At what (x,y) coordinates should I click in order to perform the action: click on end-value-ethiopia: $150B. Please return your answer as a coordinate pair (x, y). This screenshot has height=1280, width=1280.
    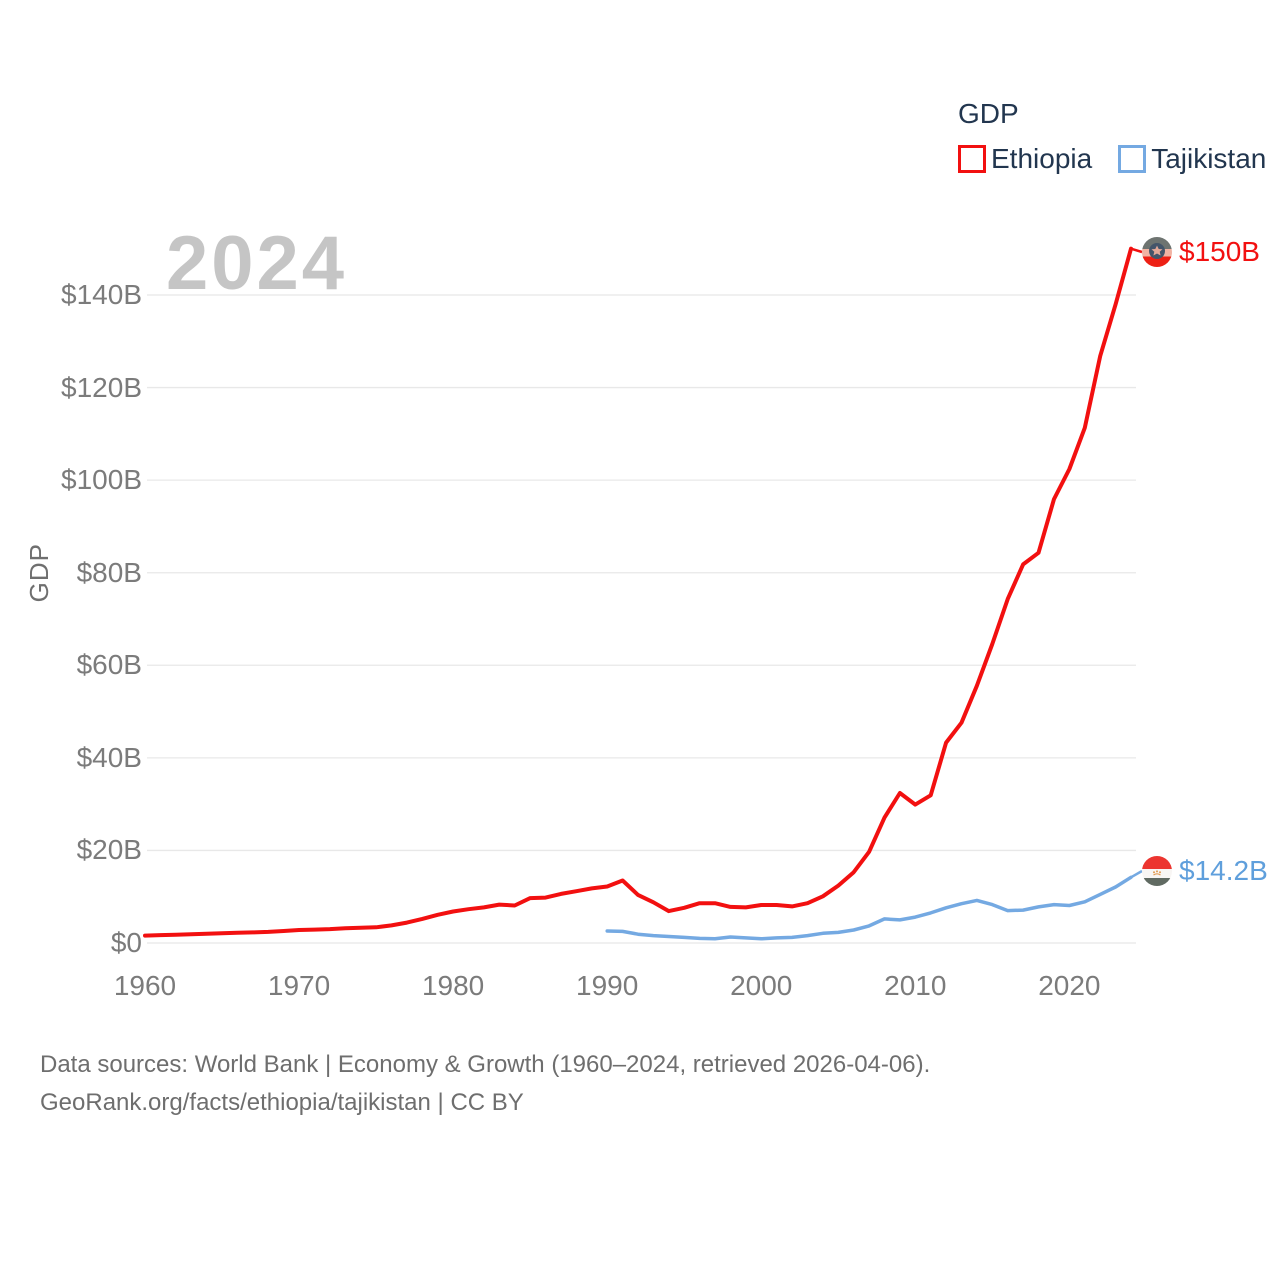
    Looking at the image, I should click on (1219, 251).